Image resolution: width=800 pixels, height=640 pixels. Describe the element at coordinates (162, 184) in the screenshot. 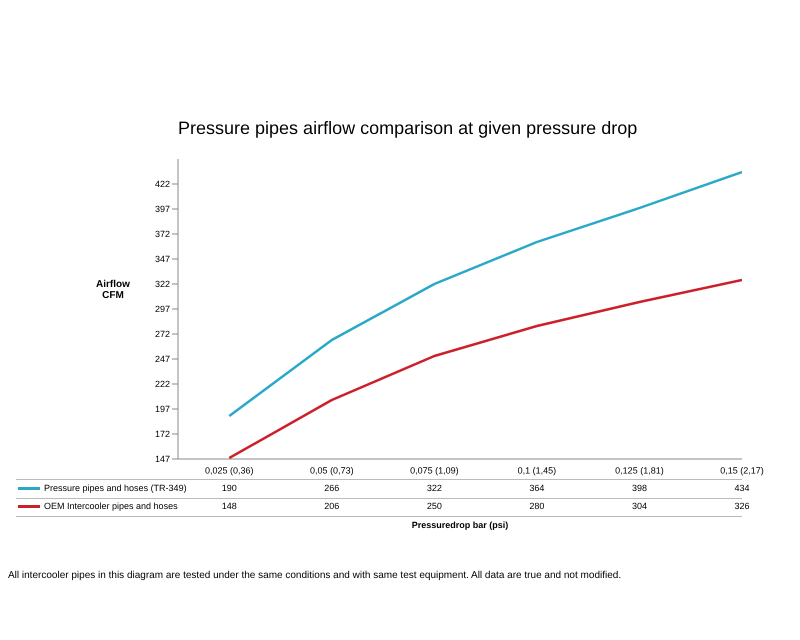

I see `y-tick-label: 422` at that location.